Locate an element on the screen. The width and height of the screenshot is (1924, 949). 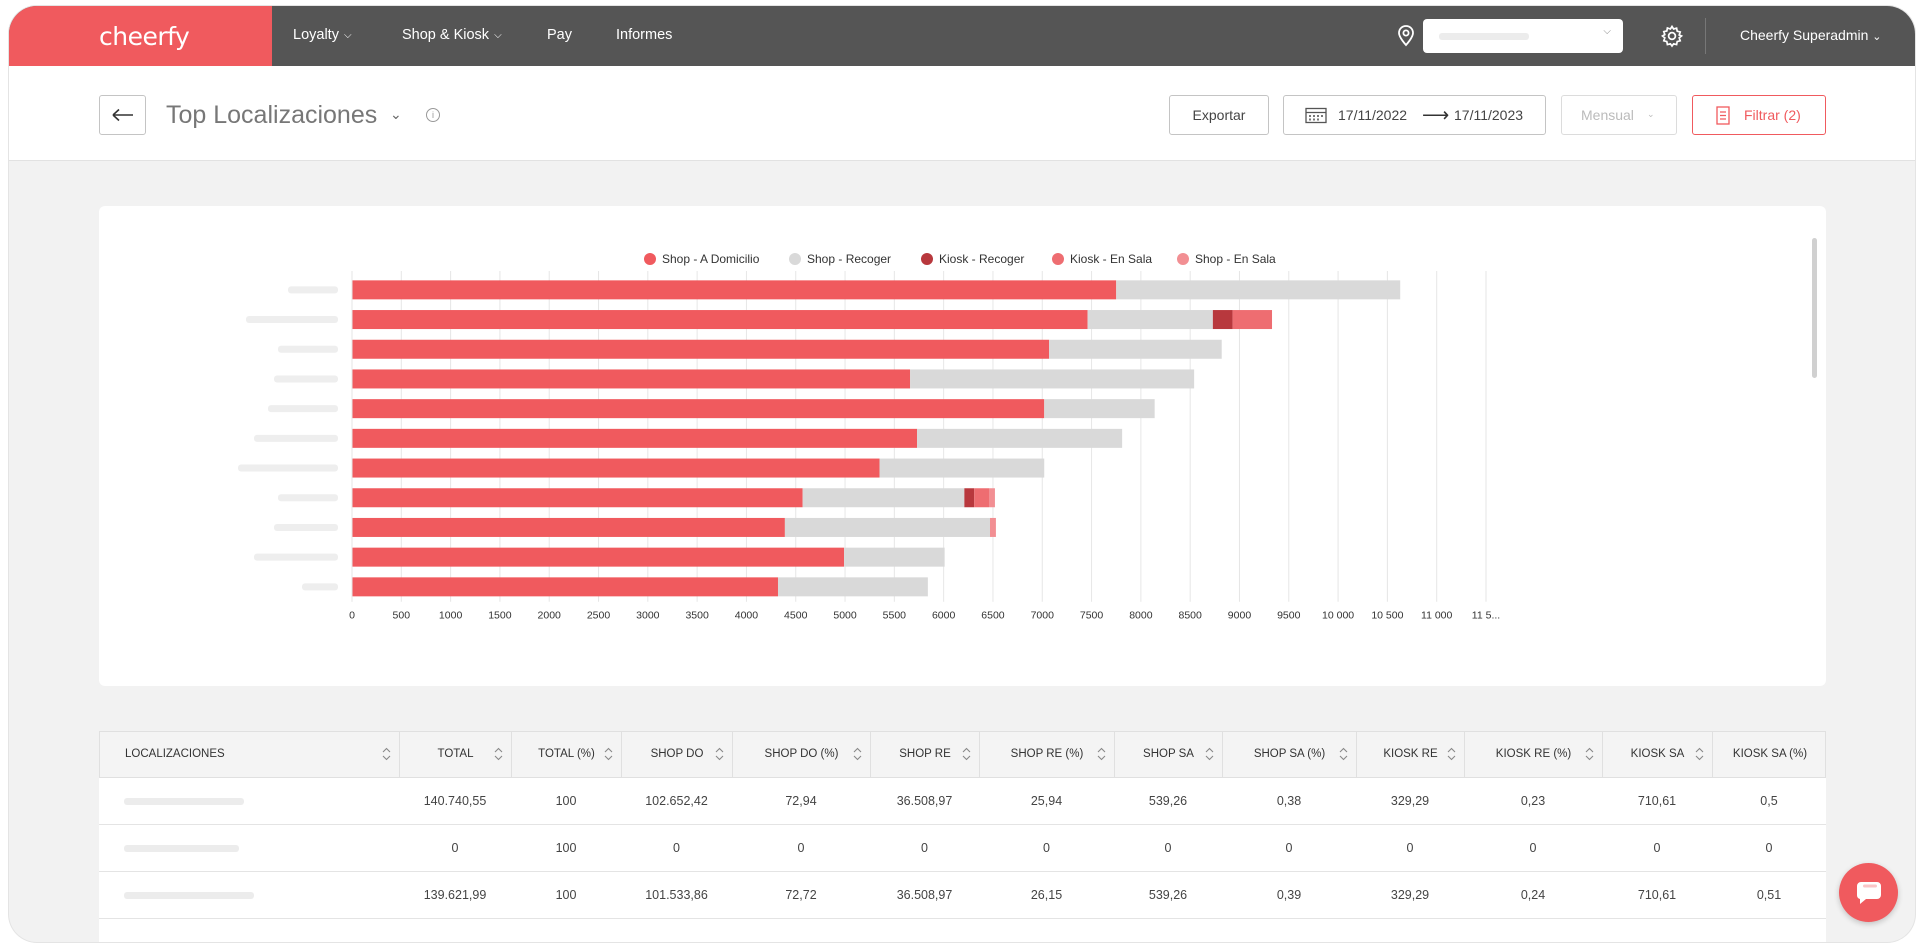
column-header: SHOP DO (%) is located at coordinates (802, 754).